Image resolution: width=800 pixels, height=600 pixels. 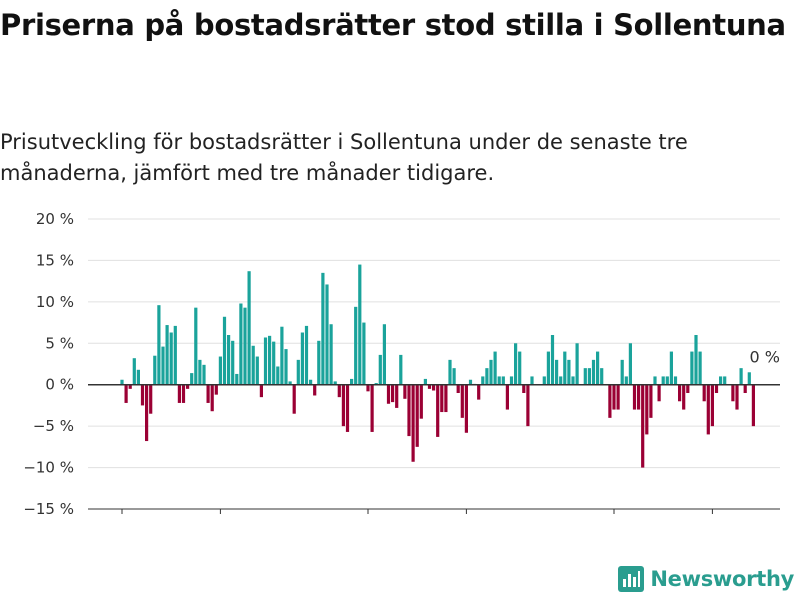 I want to click on y-tick-label: −5 %, so click(x=53, y=426).